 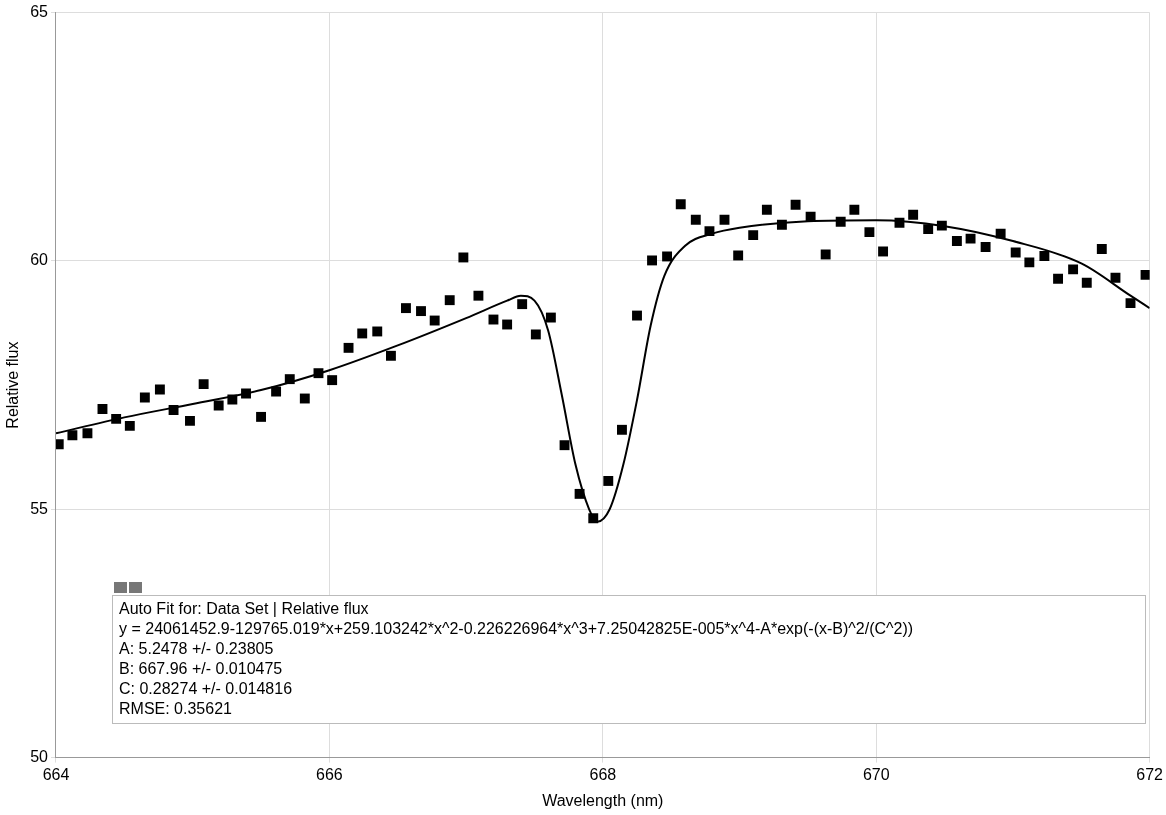 What do you see at coordinates (39, 12) in the screenshot?
I see `y-tick-label: 65` at bounding box center [39, 12].